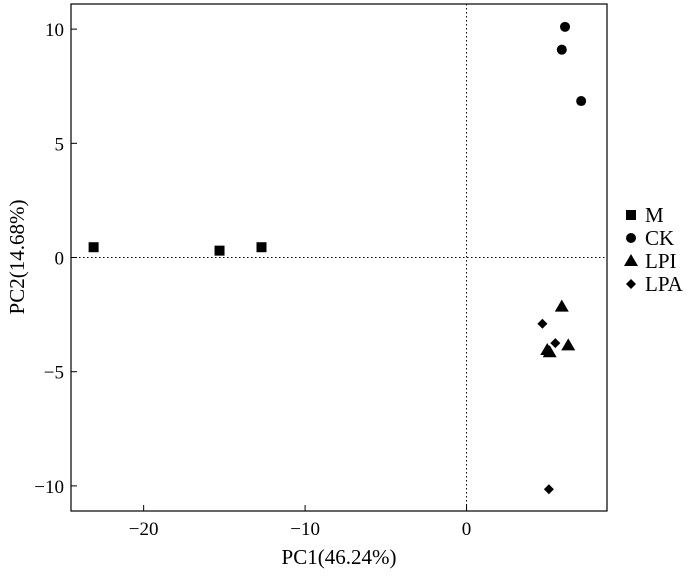  What do you see at coordinates (49, 487) in the screenshot?
I see `y-tick-label: −10` at bounding box center [49, 487].